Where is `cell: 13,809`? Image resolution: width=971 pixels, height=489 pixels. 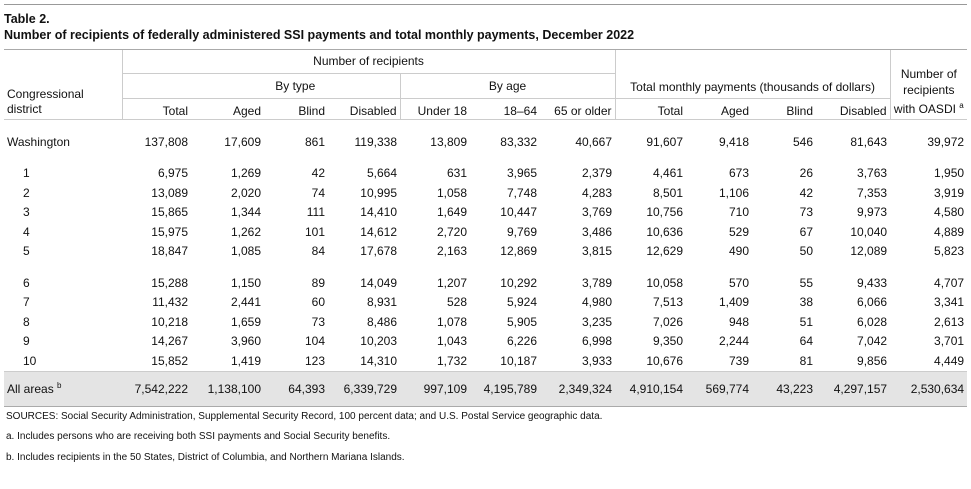
cell: 13,809 is located at coordinates (448, 141).